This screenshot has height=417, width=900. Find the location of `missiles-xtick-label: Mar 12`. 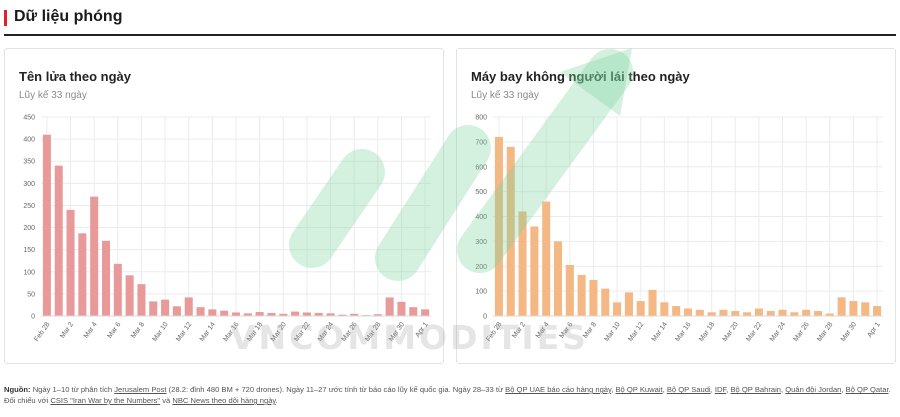

missiles-xtick-label: Mar 12 is located at coordinates (184, 332).